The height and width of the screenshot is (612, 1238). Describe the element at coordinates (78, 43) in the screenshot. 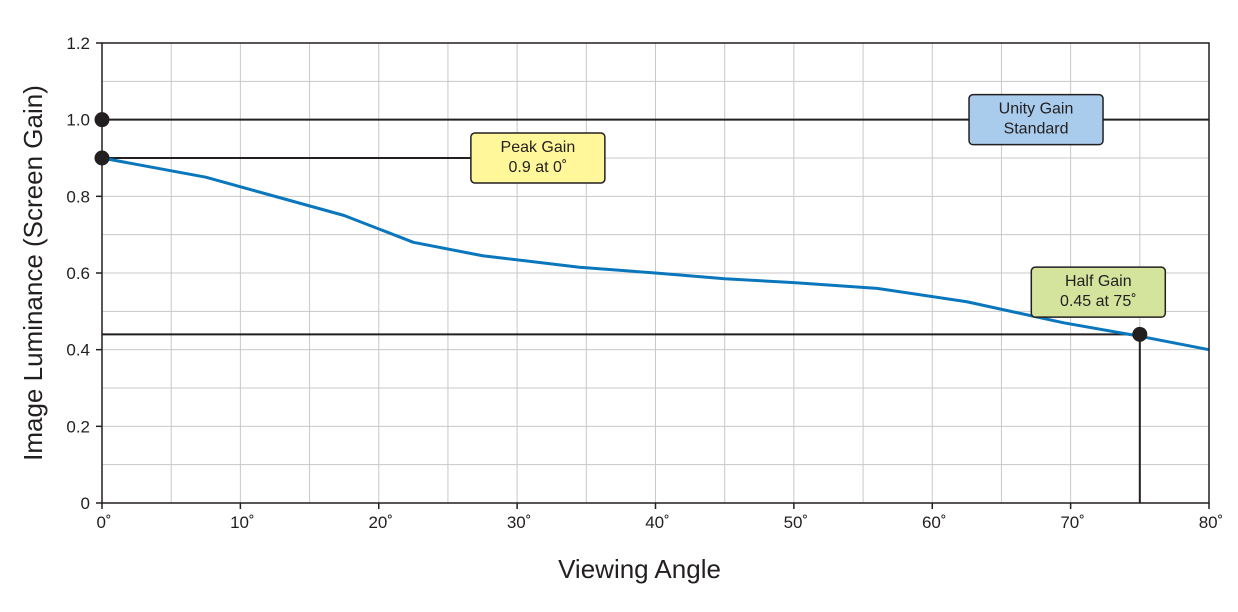

I see `y-tick-label: 1.2` at that location.